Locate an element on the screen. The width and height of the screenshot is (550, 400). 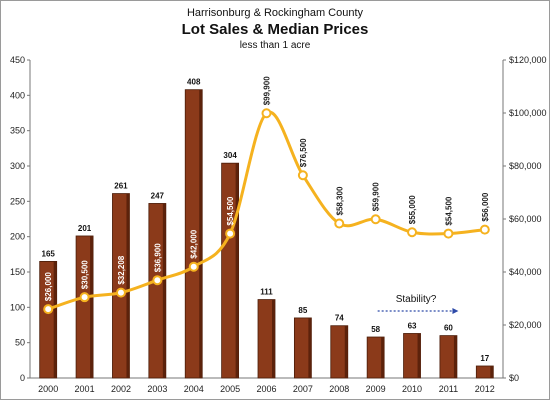
chart-subtitle: Harrisonburg & Rockingham County is located at coordinates (275, 13).